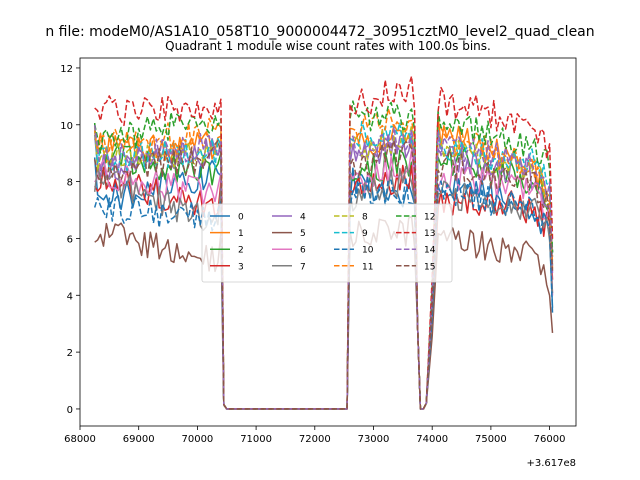 The height and width of the screenshot is (480, 640). Describe the element at coordinates (374, 439) in the screenshot. I see `x-tick-label: 73000` at that location.